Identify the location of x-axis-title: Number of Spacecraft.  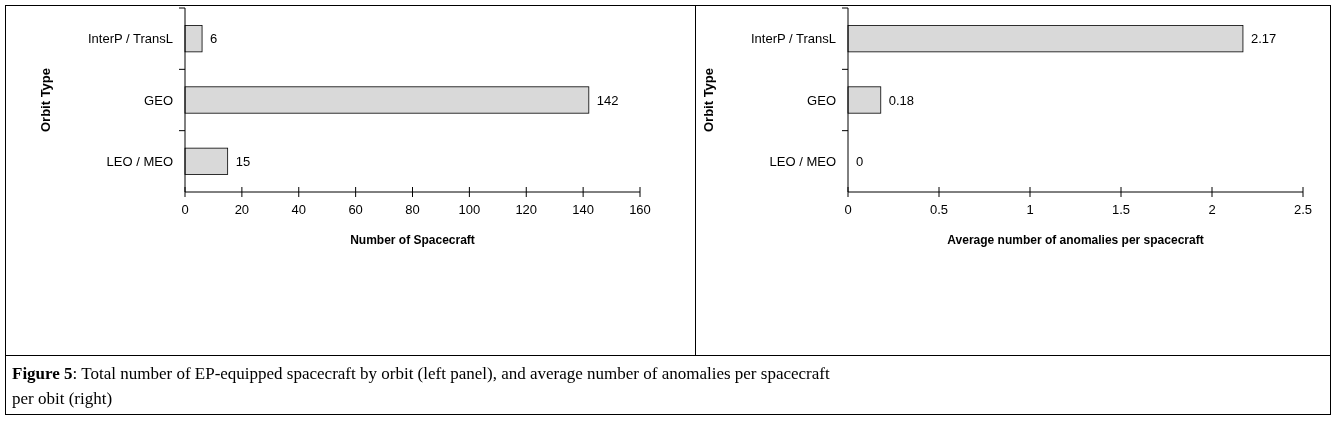
(412, 240).